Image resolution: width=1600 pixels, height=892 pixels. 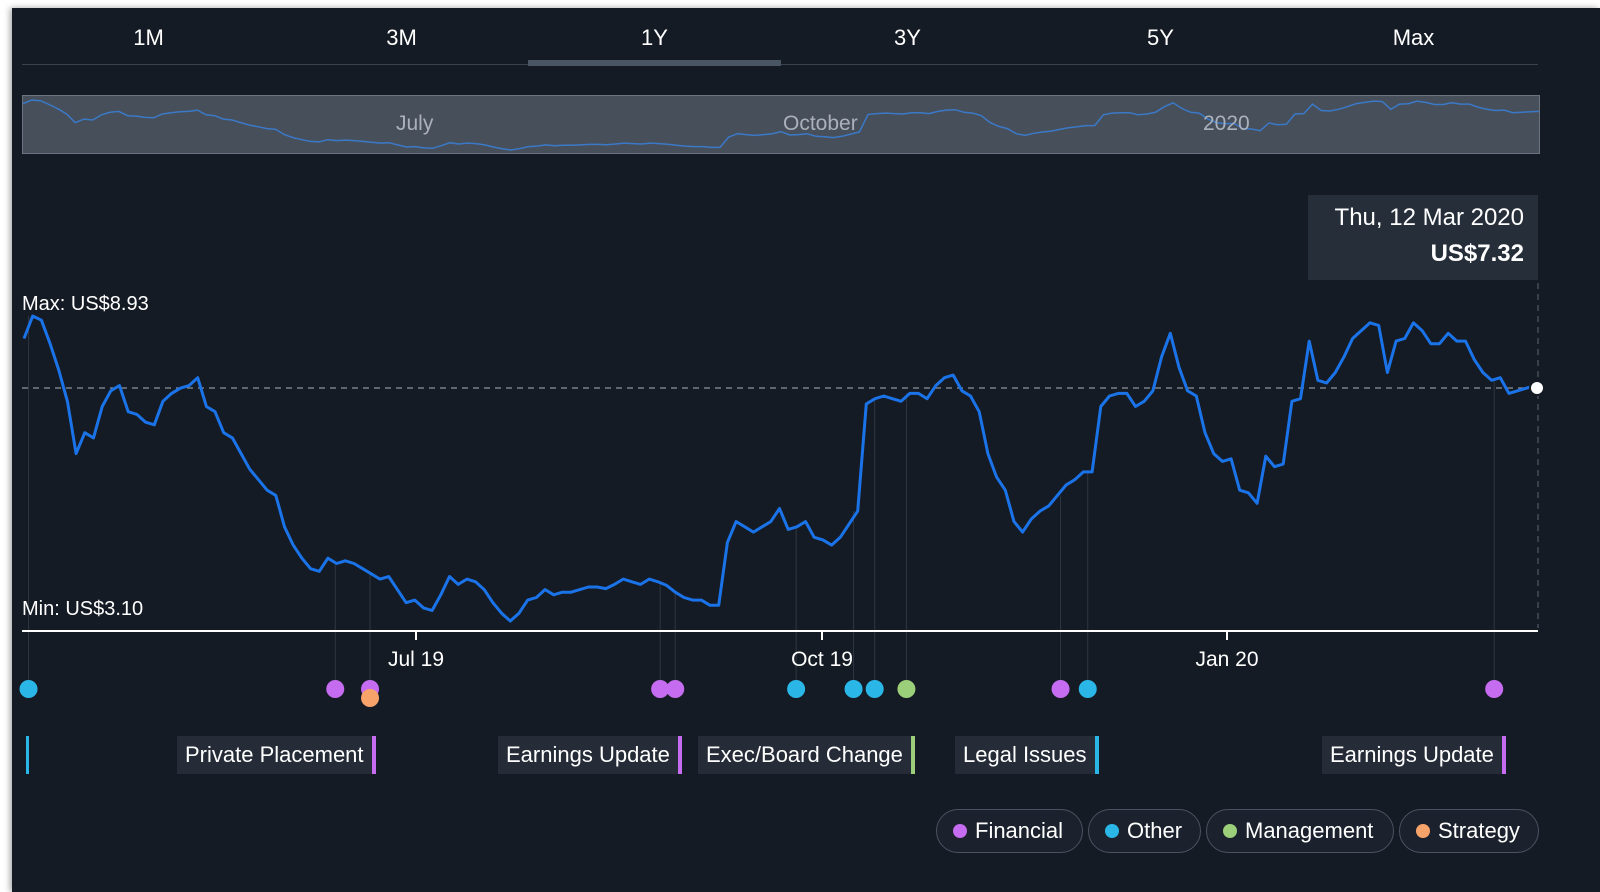 What do you see at coordinates (1479, 830) in the screenshot?
I see `legend-label: Strategy` at bounding box center [1479, 830].